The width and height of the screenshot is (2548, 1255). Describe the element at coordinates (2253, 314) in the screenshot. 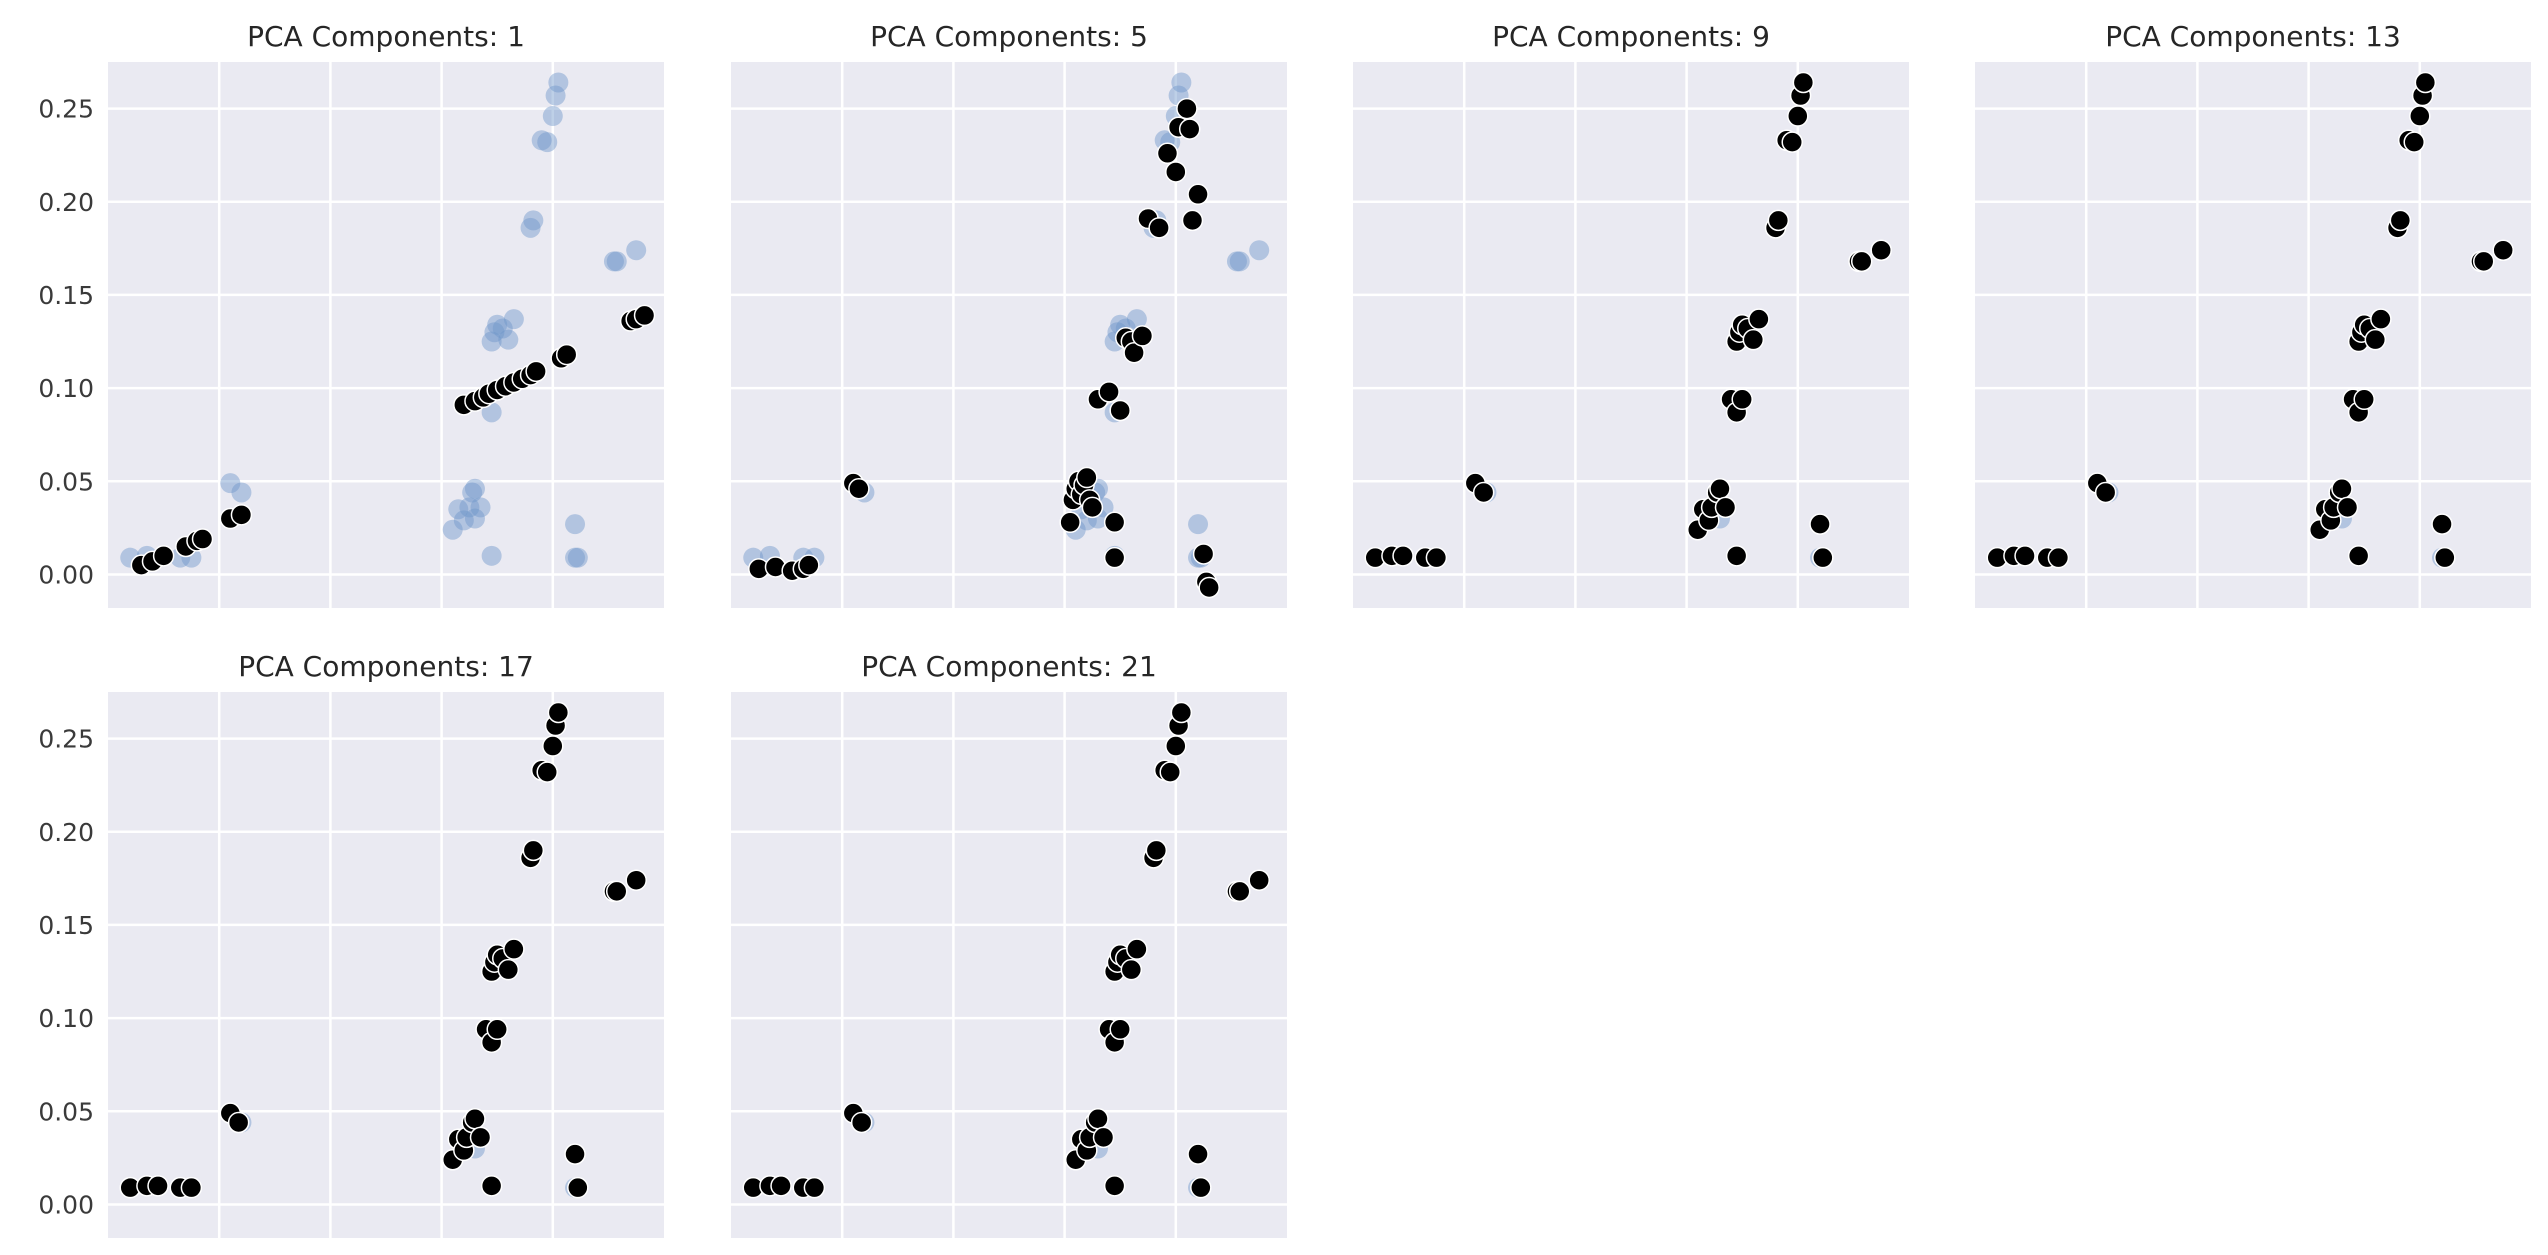

I see `panel-pca-13: PCA Components: 13` at that location.